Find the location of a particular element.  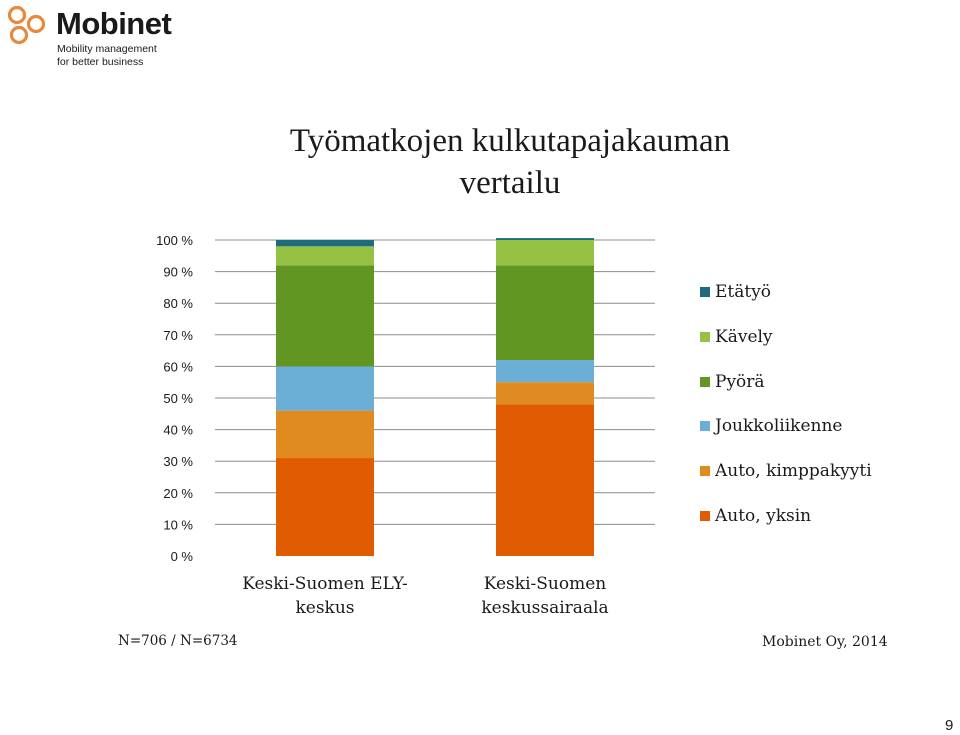

legend-label: Etätyö is located at coordinates (743, 292).